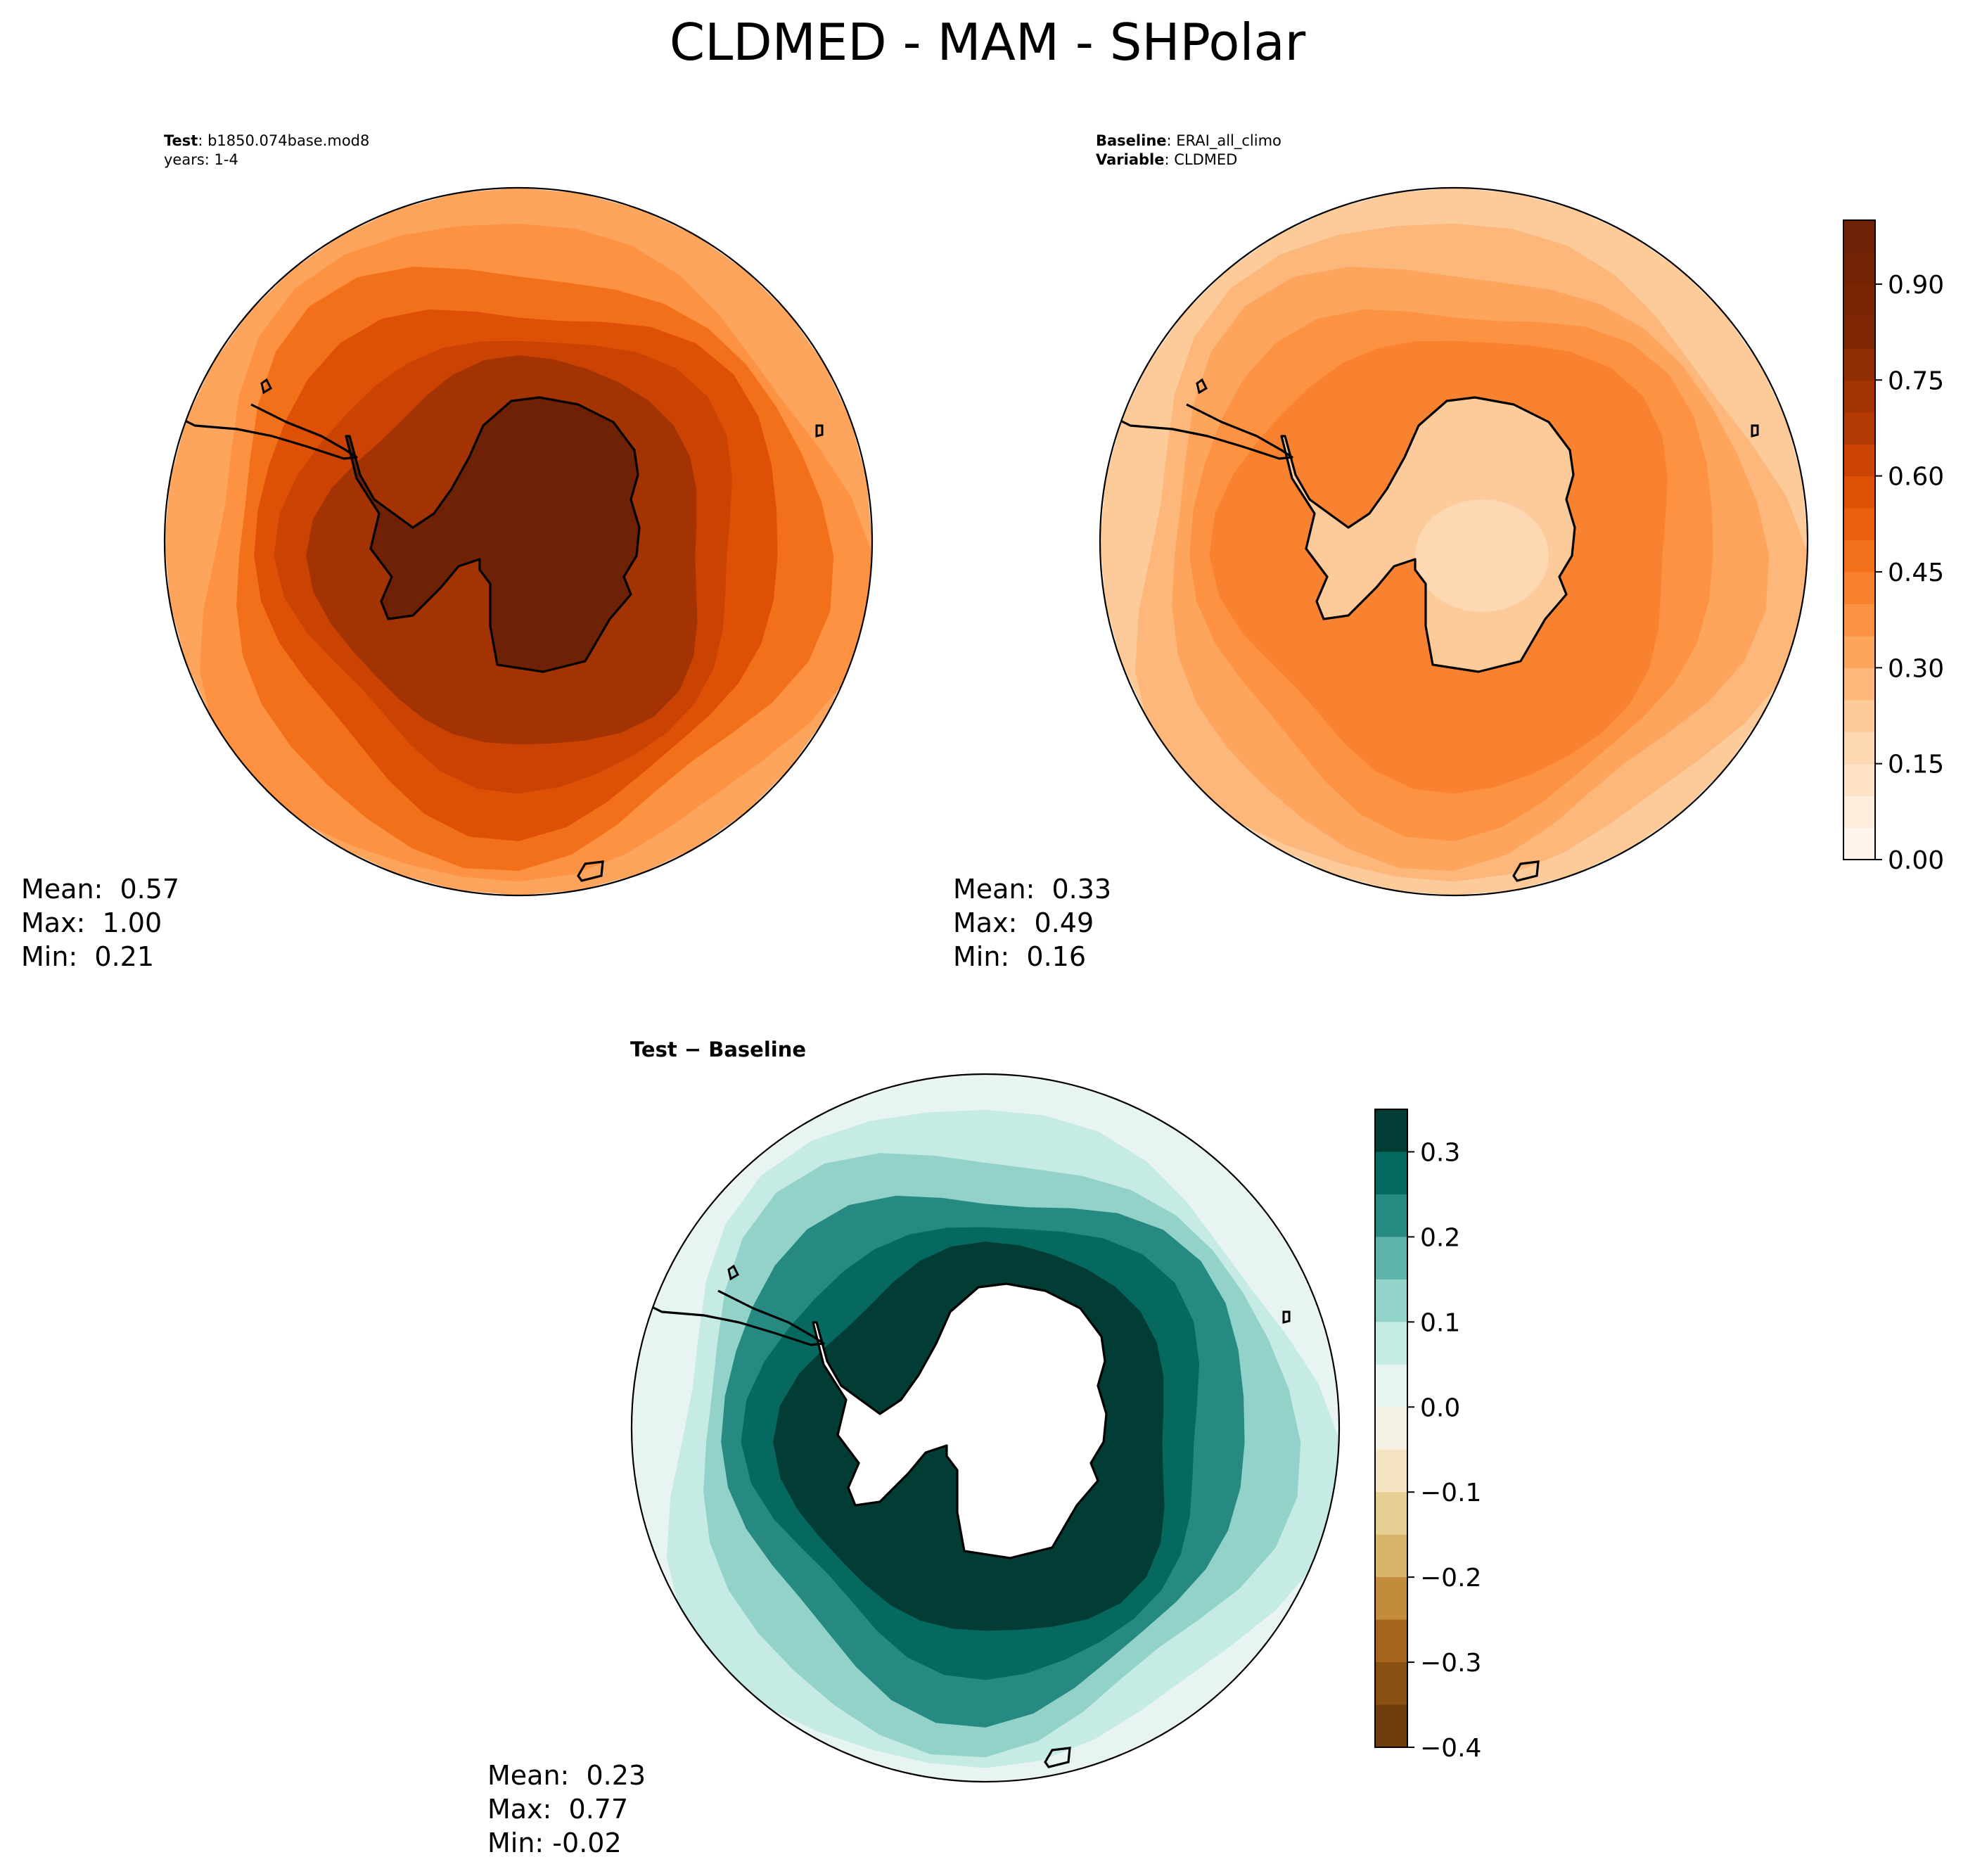  What do you see at coordinates (1023, 922) in the screenshot?
I see `baseline-max: Max: 0.49` at bounding box center [1023, 922].